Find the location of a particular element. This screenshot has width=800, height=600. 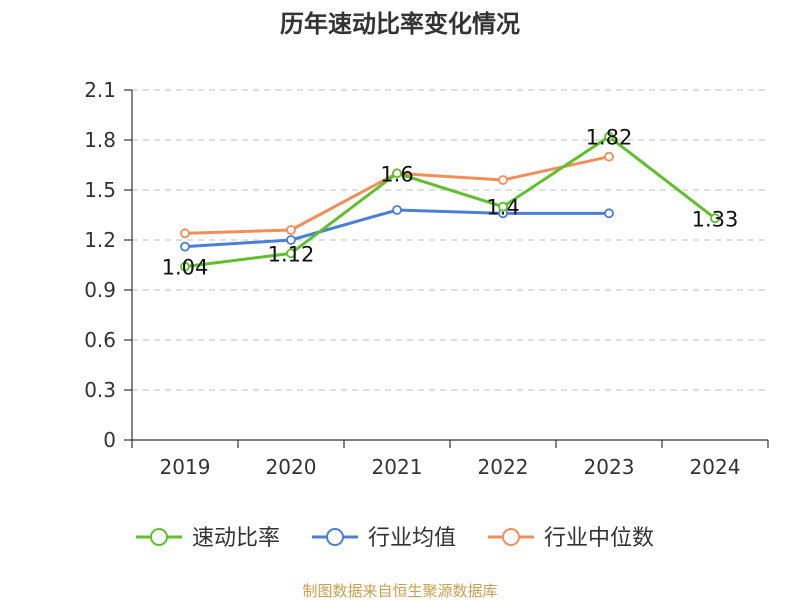

x-tick-label: 2024 is located at coordinates (715, 467).